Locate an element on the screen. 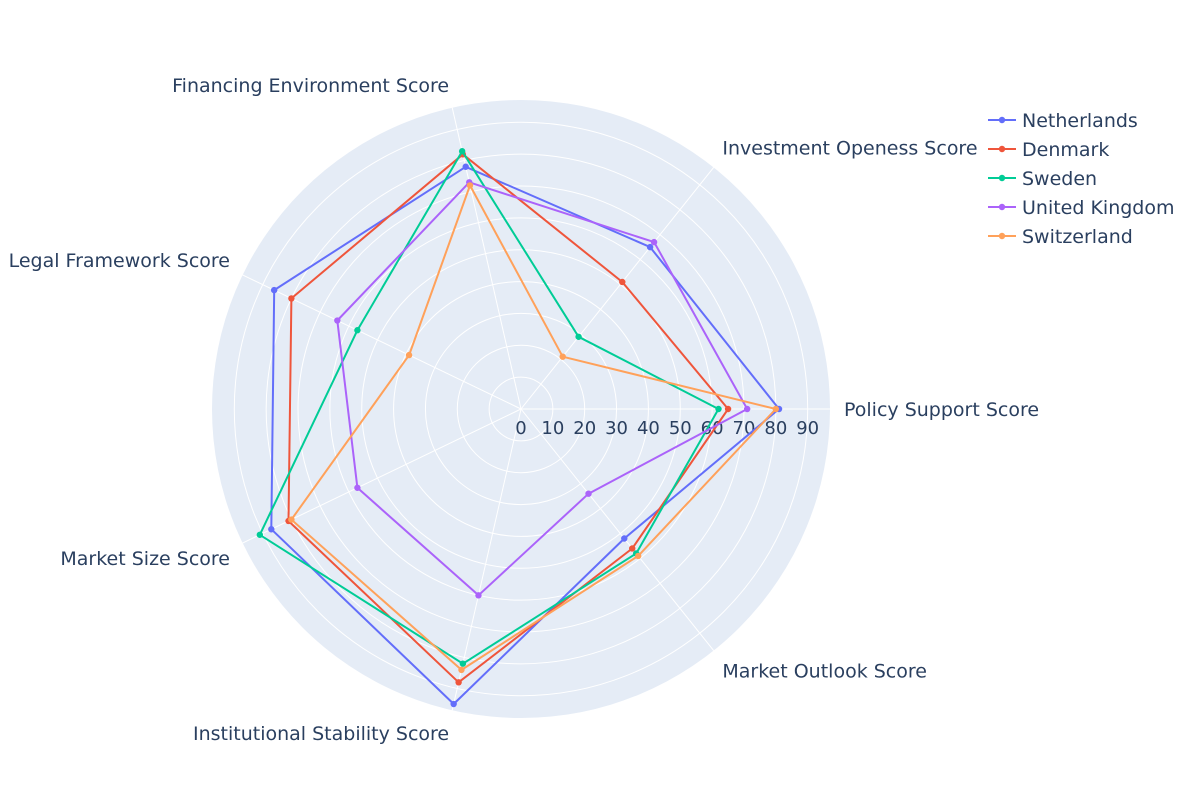  radial-tick-10: 10 is located at coordinates (552, 428).